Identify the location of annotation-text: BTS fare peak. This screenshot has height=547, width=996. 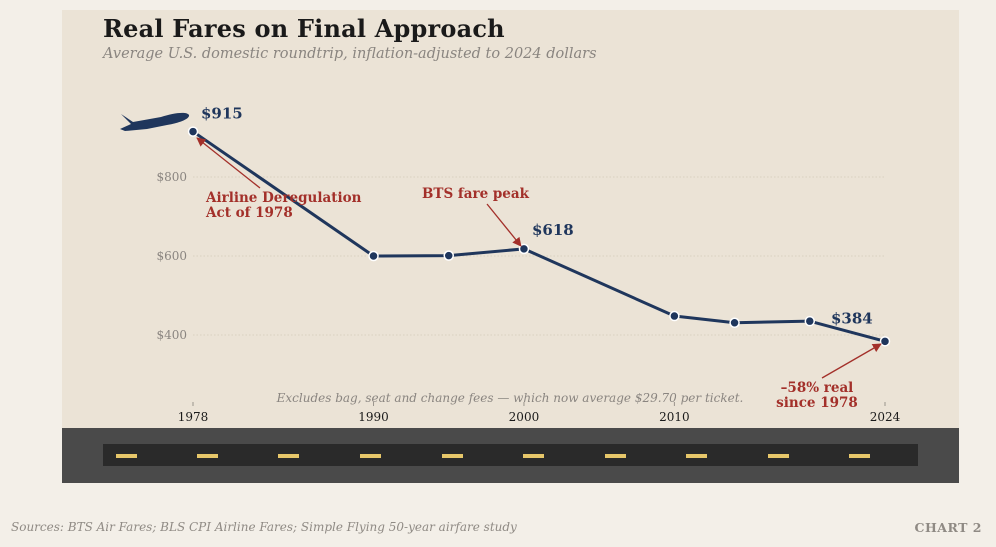
(476, 194).